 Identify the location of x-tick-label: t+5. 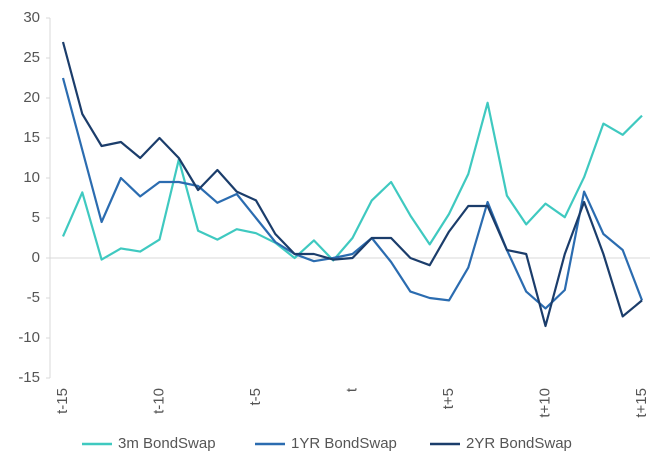
(448, 398).